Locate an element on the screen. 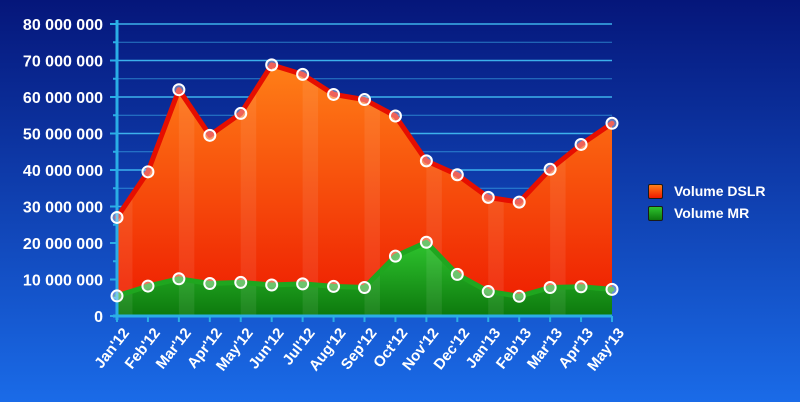 The height and width of the screenshot is (402, 800). legend-item-dslr: Volume DSLR is located at coordinates (722, 191).